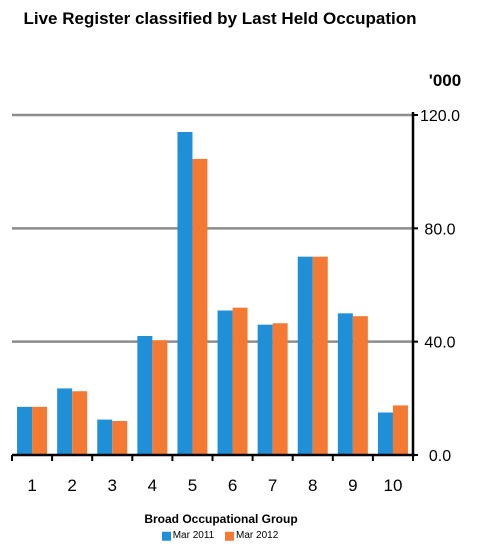 The width and height of the screenshot is (480, 549). What do you see at coordinates (352, 485) in the screenshot?
I see `x-tick-label: 9` at bounding box center [352, 485].